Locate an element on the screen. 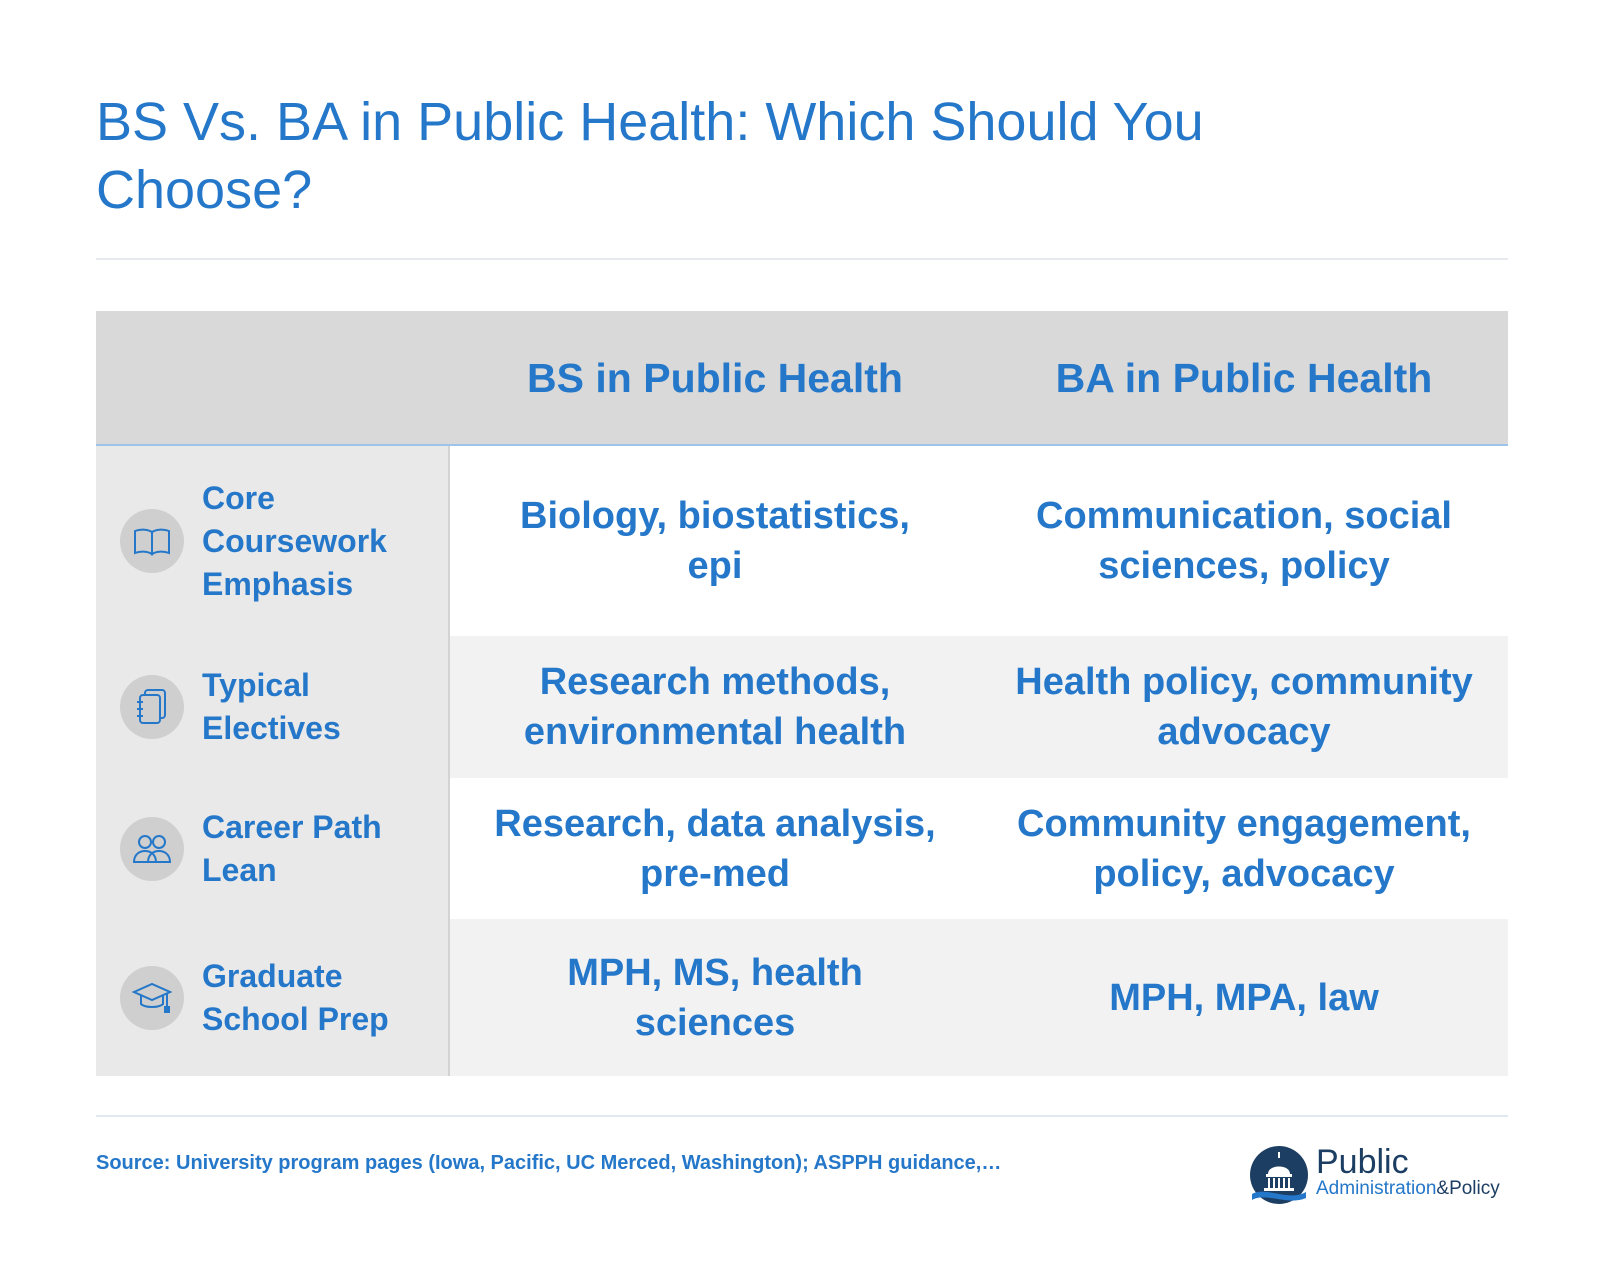 This screenshot has height=1272, width=1600. logo-word-administration: Administration is located at coordinates (1376, 1188).